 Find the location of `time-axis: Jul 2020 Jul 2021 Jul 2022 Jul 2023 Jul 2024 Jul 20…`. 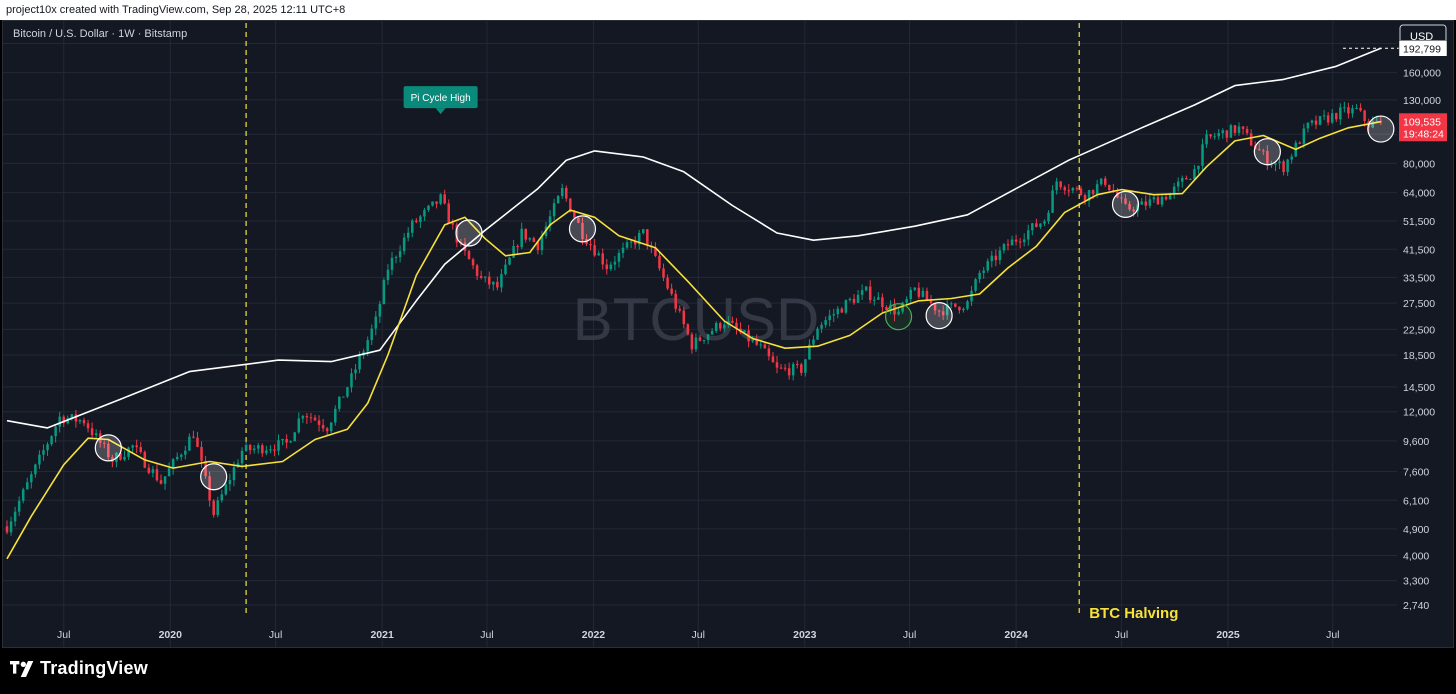

time-axis: Jul 2020 Jul 2021 Jul 2022 Jul 2023 Jul 2024 Jul 20… is located at coordinates (698, 635).